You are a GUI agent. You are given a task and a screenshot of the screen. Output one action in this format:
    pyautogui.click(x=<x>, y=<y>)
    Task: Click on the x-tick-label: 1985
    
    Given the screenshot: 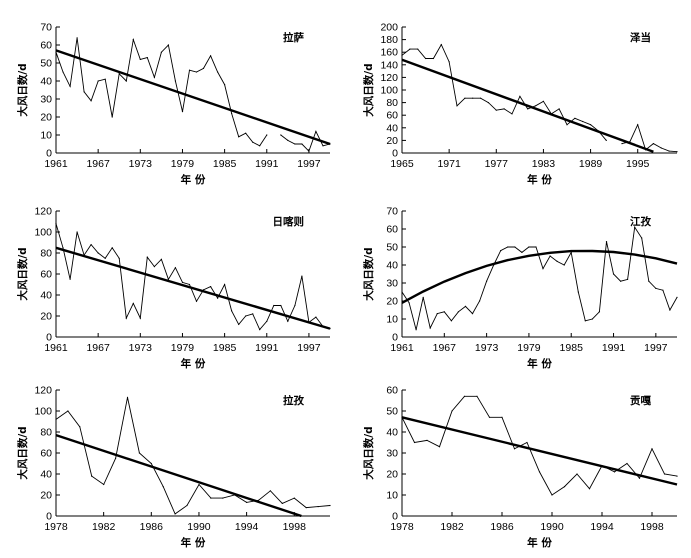 What is the action you would take?
    pyautogui.click(x=225, y=164)
    